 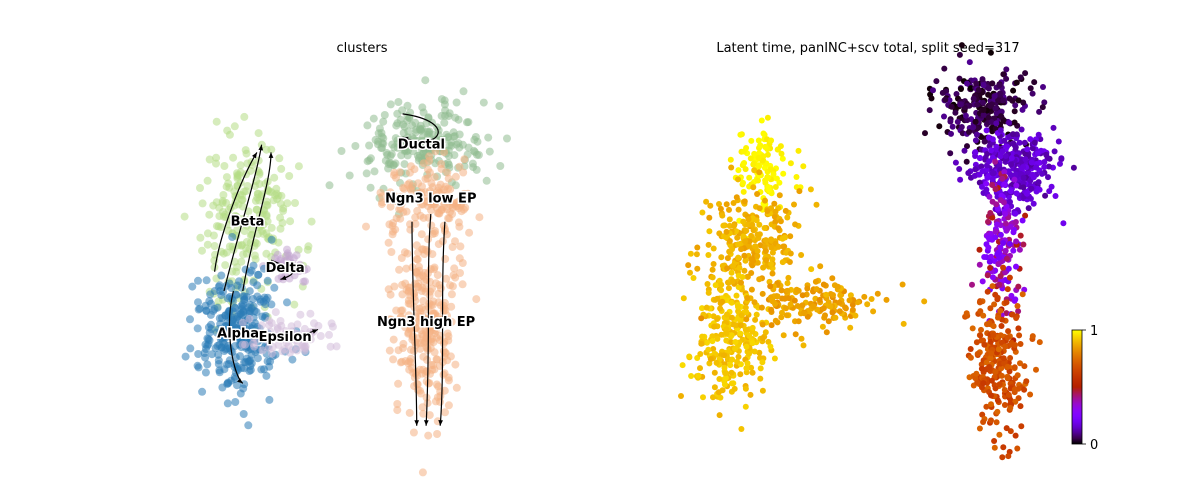 What do you see at coordinates (421, 145) in the screenshot?
I see `cluster-label: Ductal` at bounding box center [421, 145].